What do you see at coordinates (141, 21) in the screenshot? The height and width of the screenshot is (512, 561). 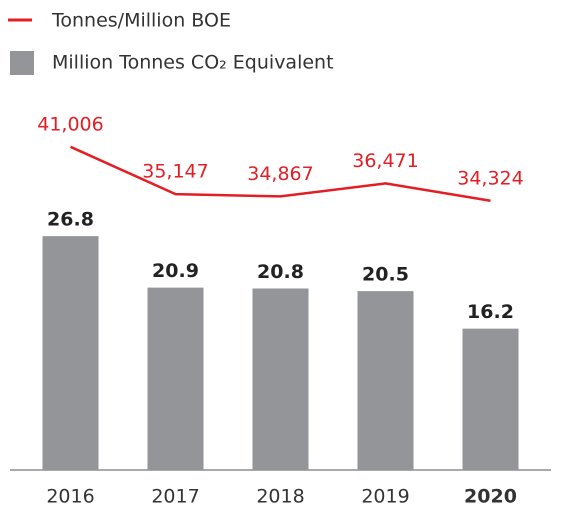 I see `legend-label: Tonnes/Million BOE` at bounding box center [141, 21].